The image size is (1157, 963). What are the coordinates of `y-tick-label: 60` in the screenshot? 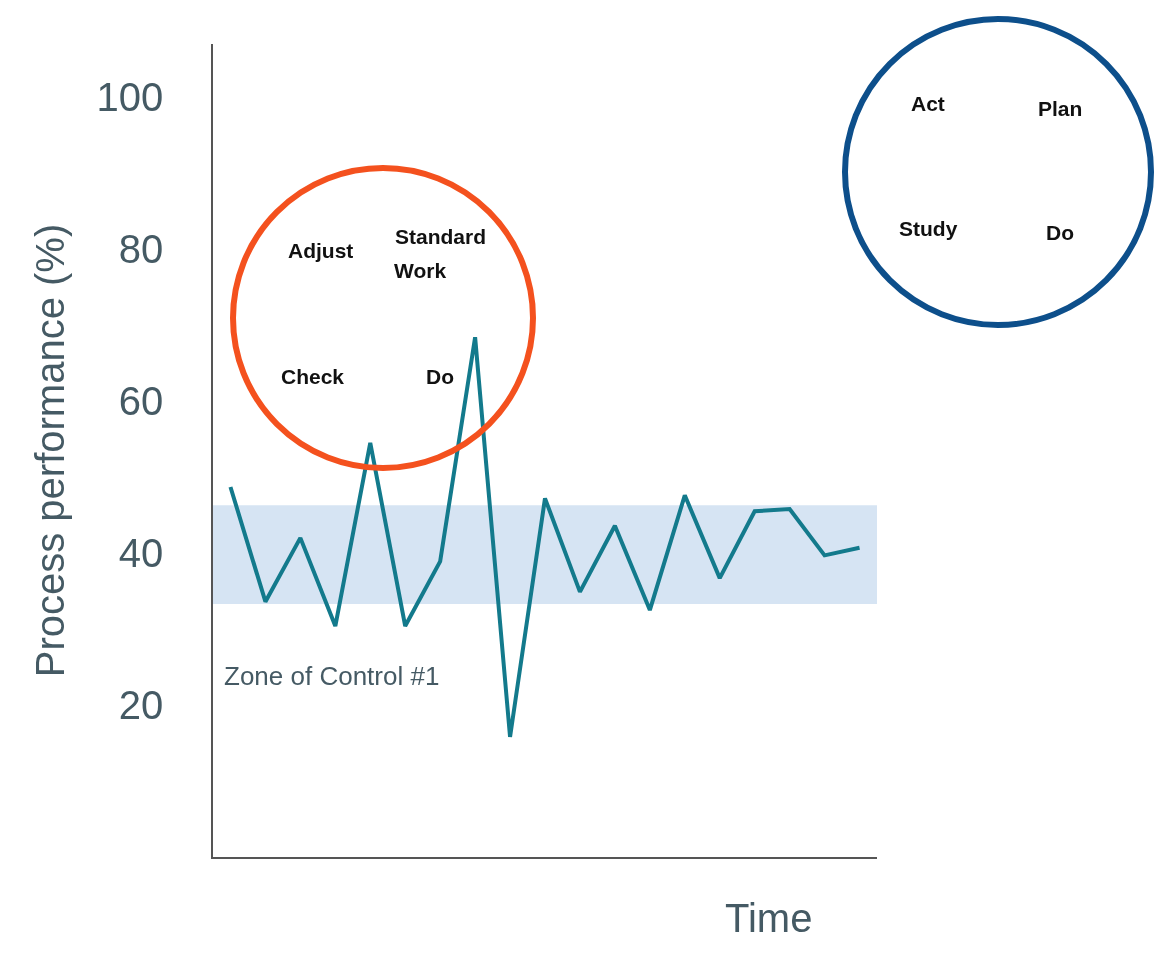 It's located at (141, 401).